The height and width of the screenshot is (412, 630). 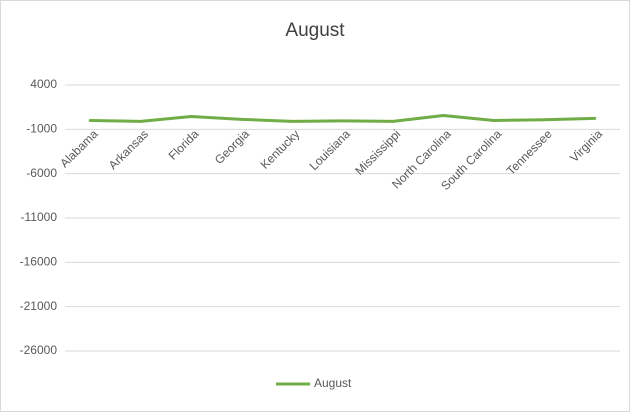 I want to click on y-tick-label: -16000, so click(x=39, y=262).